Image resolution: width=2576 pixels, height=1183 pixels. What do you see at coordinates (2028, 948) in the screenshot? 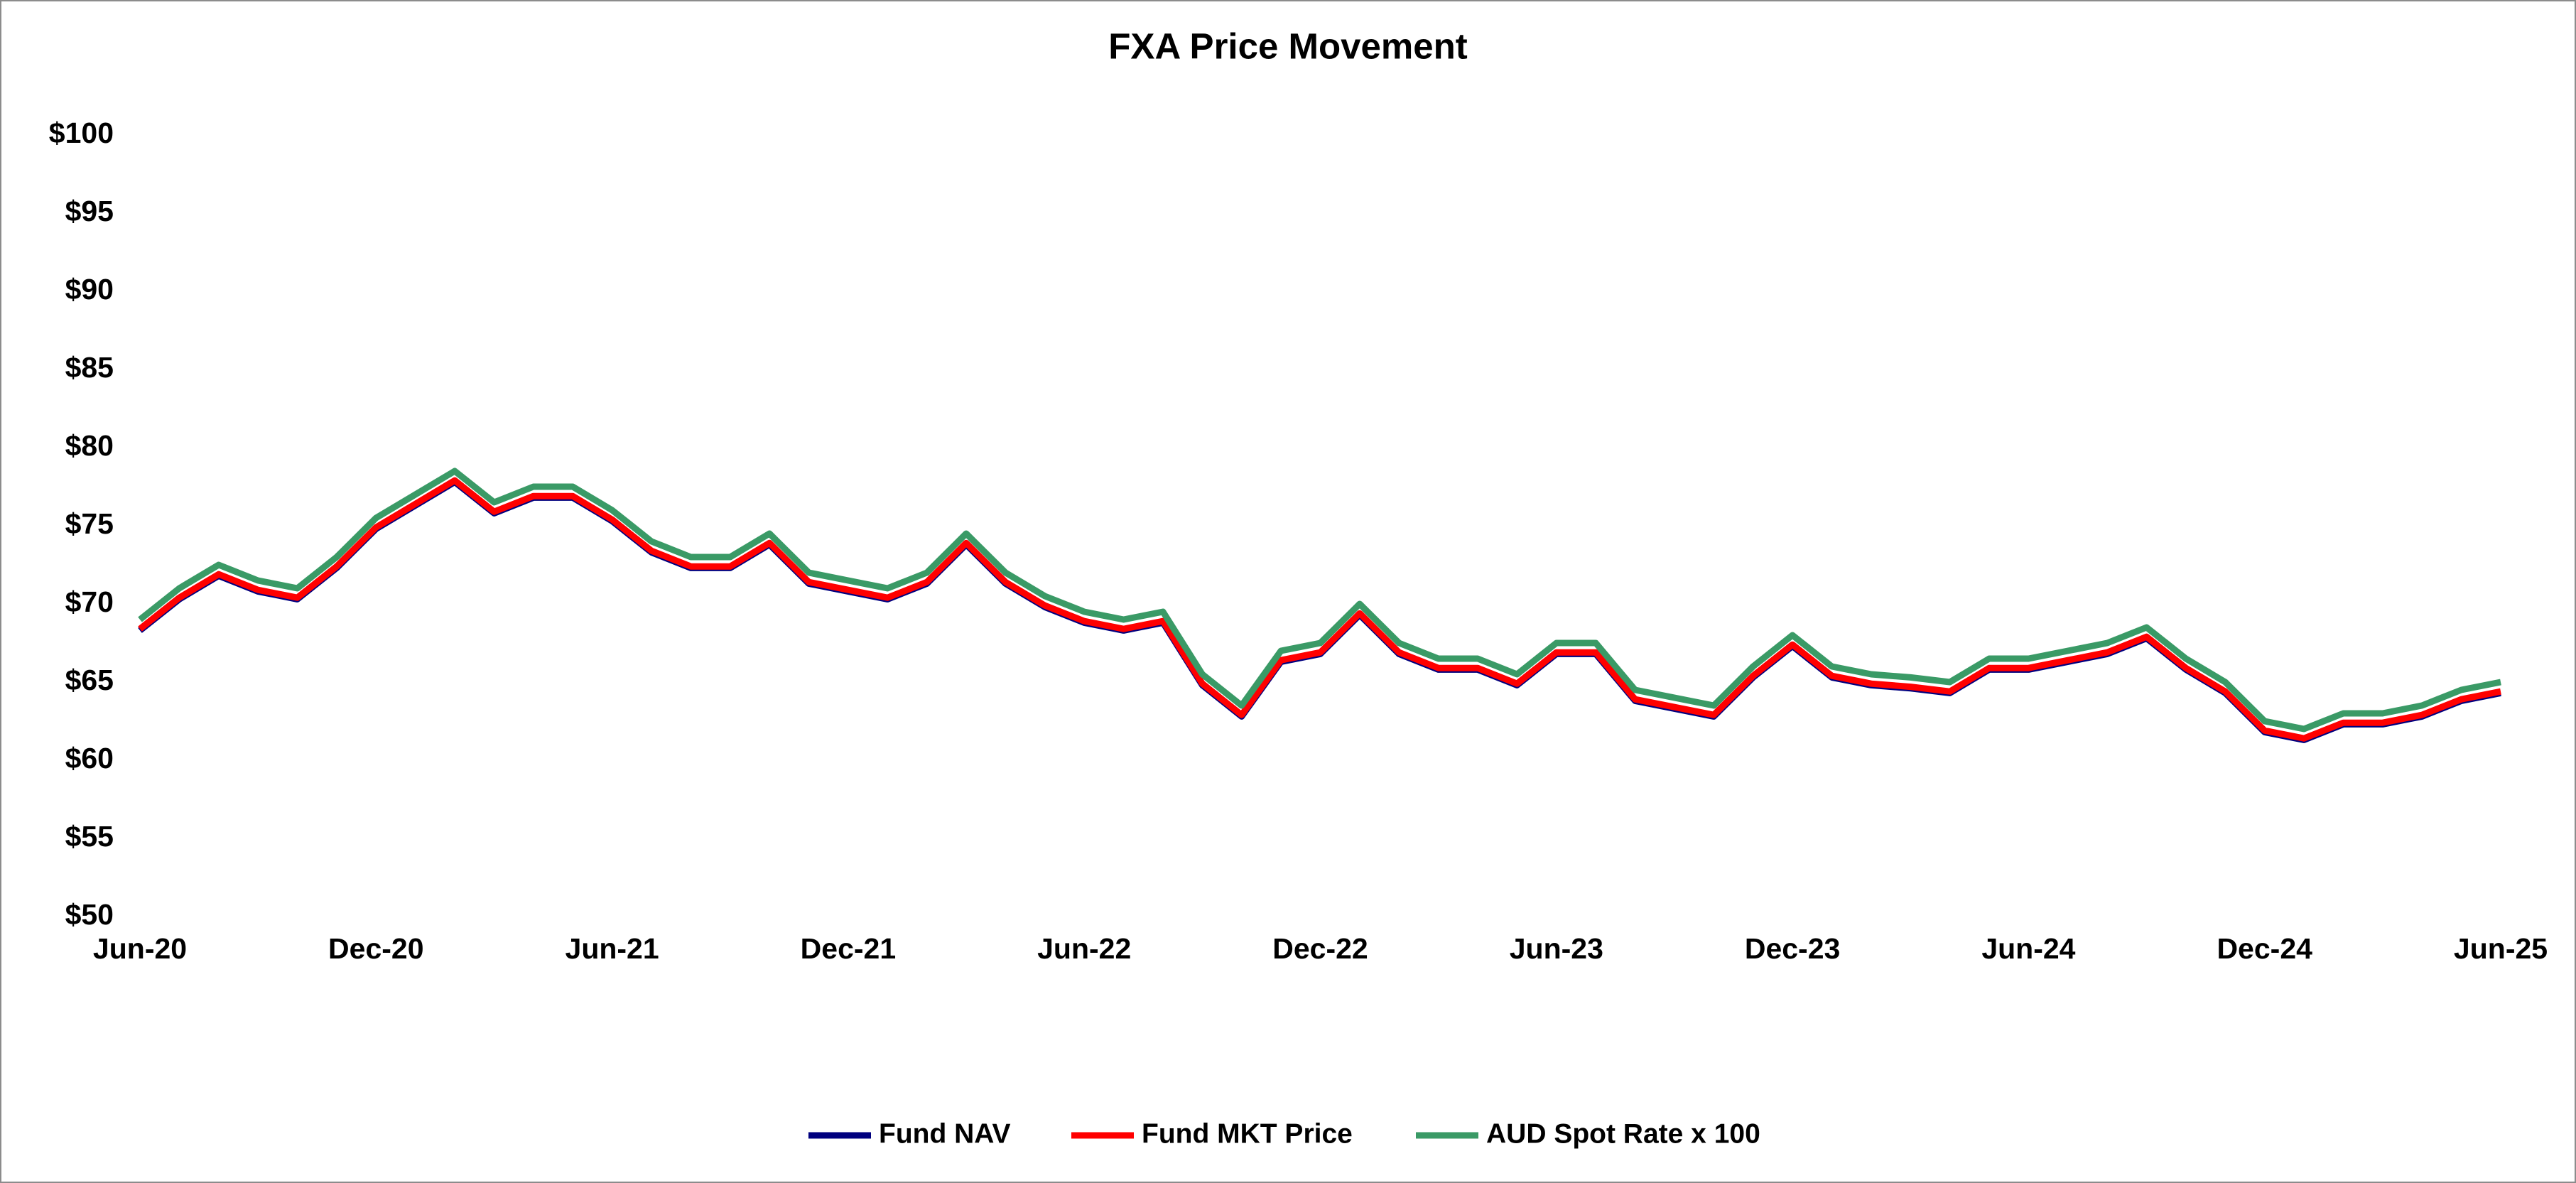
I see `x-tick-label: Jun-24` at bounding box center [2028, 948].